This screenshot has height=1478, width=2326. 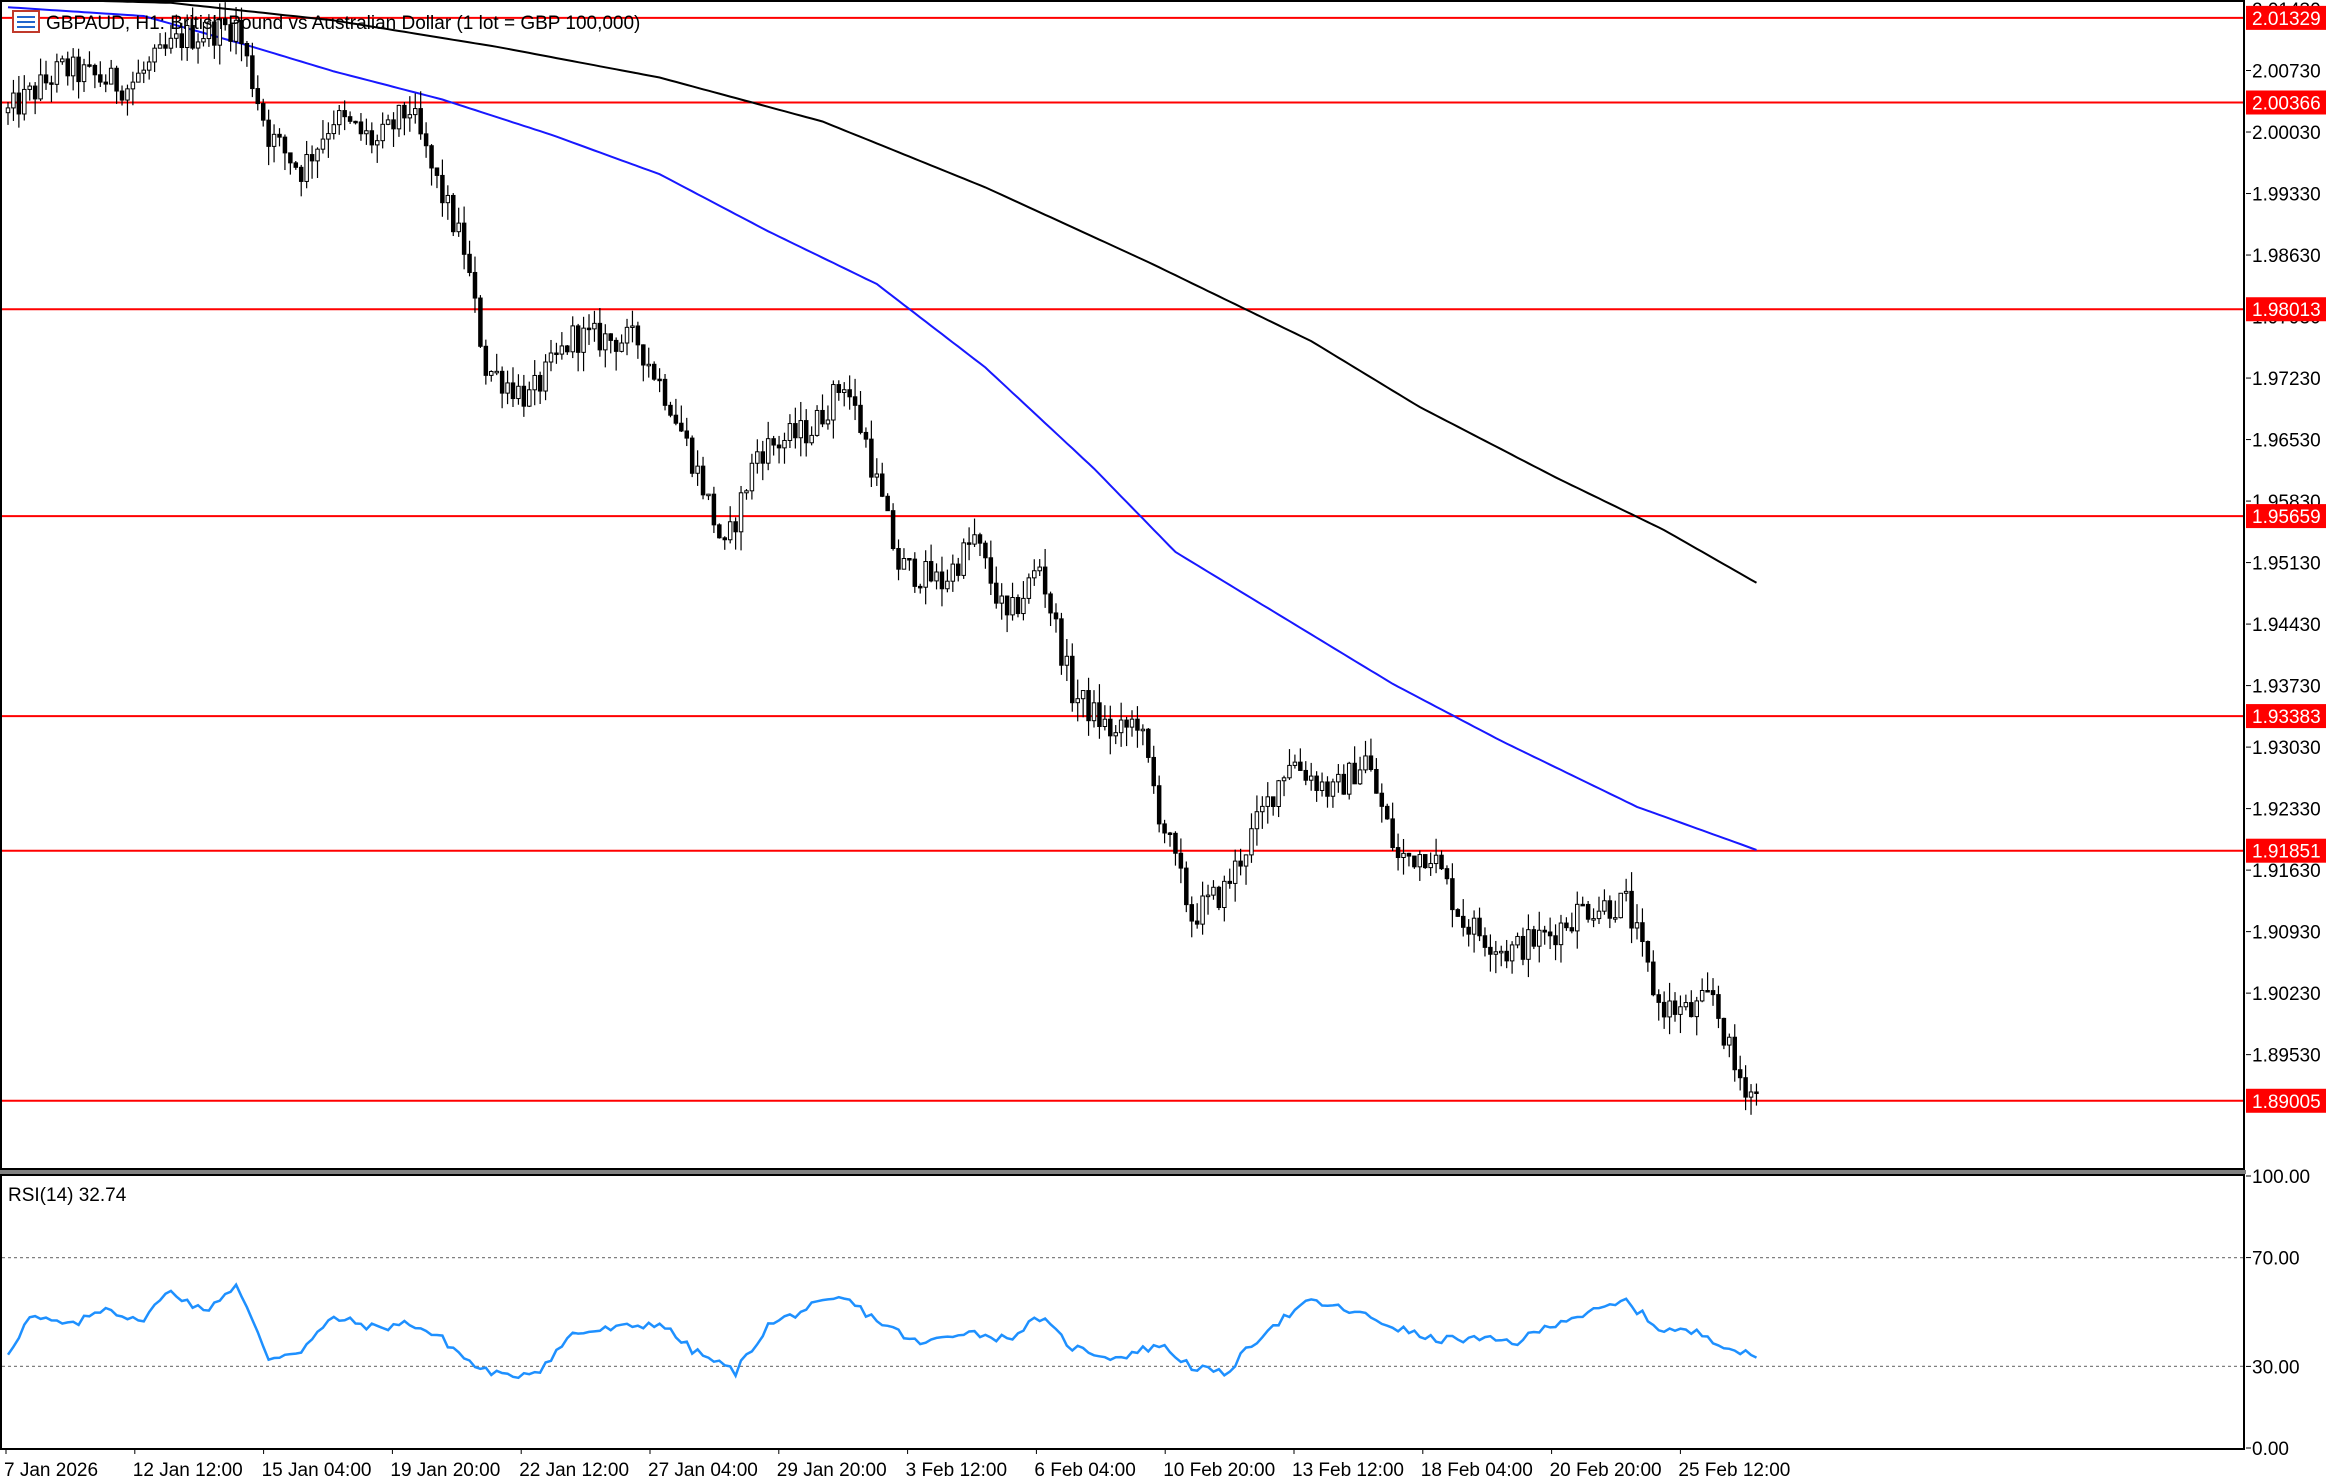 What do you see at coordinates (574, 1469) in the screenshot?
I see `time-tick-label: 22 Jan 12:00` at bounding box center [574, 1469].